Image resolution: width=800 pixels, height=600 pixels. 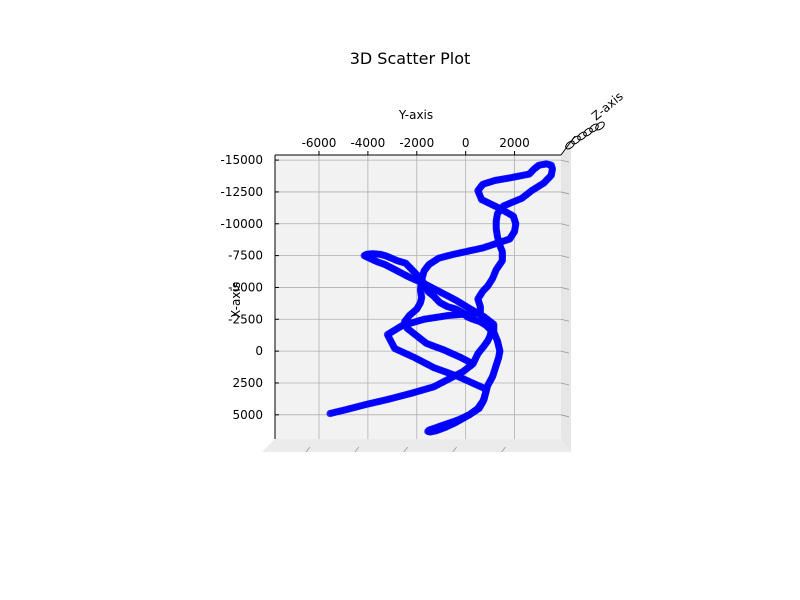 I want to click on scatter-point, so click(x=471, y=363).